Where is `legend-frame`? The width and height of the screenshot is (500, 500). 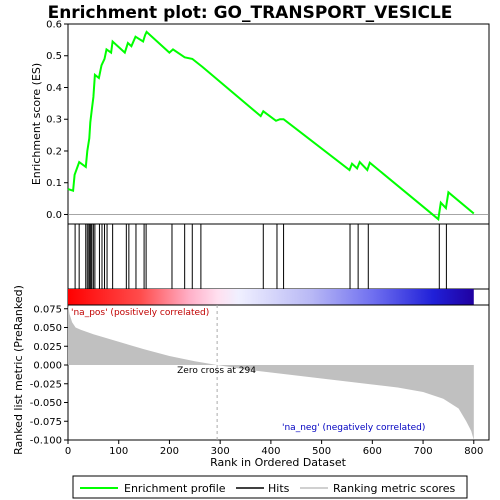 legend-frame is located at coordinates (270, 487).